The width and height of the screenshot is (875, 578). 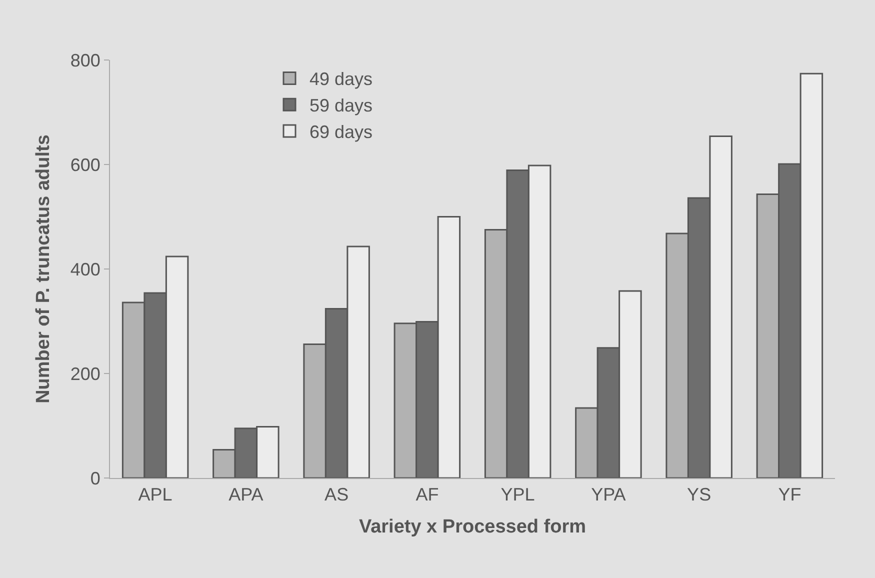 I want to click on y-tick-label: 400, so click(x=85, y=269).